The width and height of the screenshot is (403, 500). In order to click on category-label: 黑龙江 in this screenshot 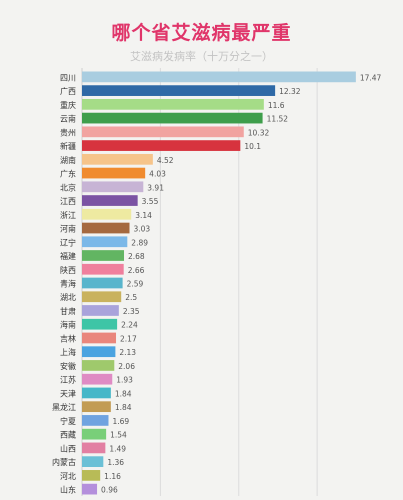, I will do `click(64, 407)`.